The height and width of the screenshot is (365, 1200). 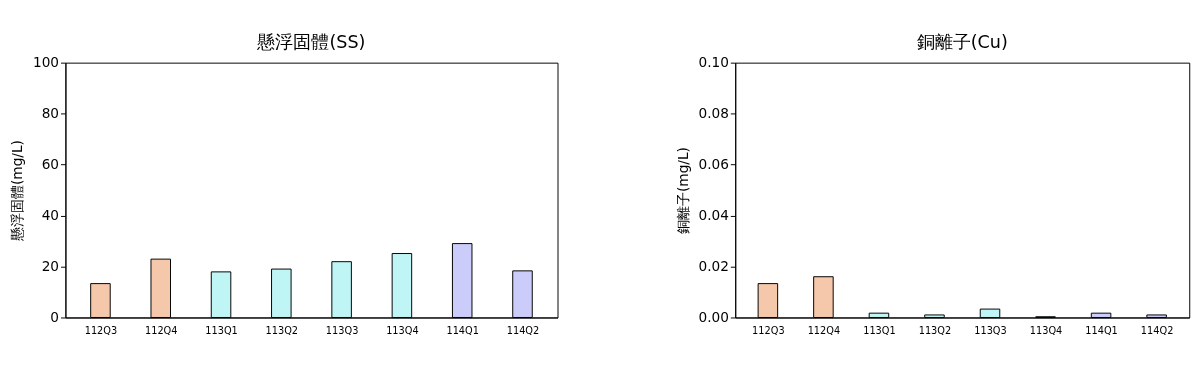 I want to click on y-tick-label: 0.04, so click(x=713, y=214).